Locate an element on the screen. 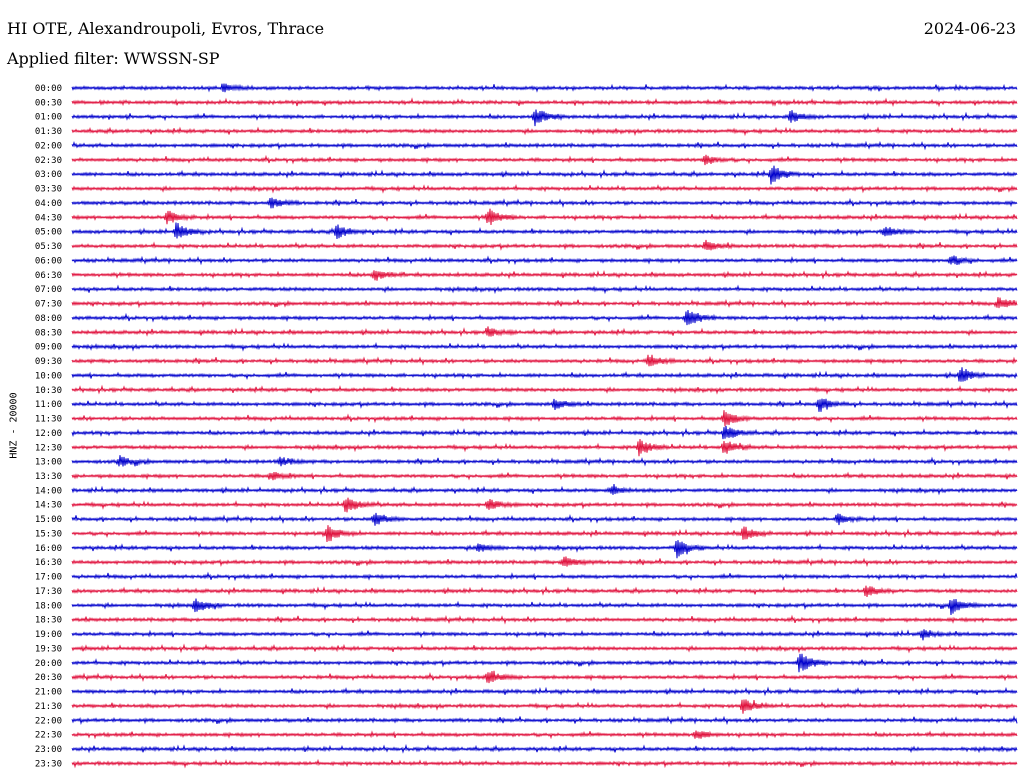 The width and height of the screenshot is (1024, 780). time-tick-label: 13:00 is located at coordinates (48, 463).